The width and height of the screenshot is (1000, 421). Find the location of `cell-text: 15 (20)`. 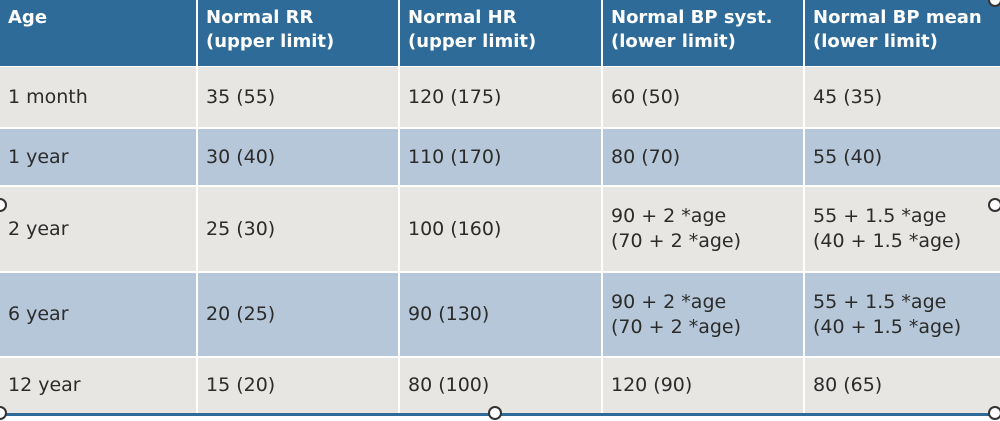

cell-text: 15 (20) is located at coordinates (241, 385).